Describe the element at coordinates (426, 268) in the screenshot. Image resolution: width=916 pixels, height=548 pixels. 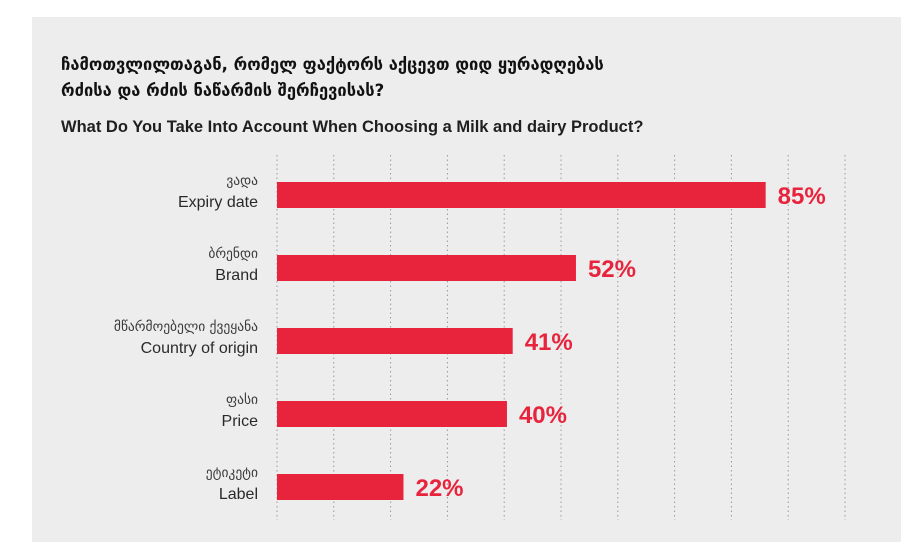
I see `bar-brand` at that location.